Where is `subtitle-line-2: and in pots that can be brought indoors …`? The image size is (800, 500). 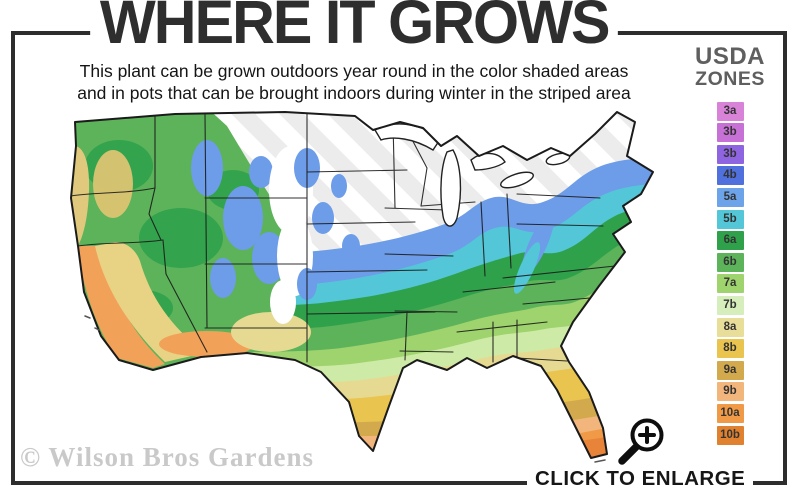
subtitle-line-2: and in pots that can be brought indoors … is located at coordinates (354, 92).